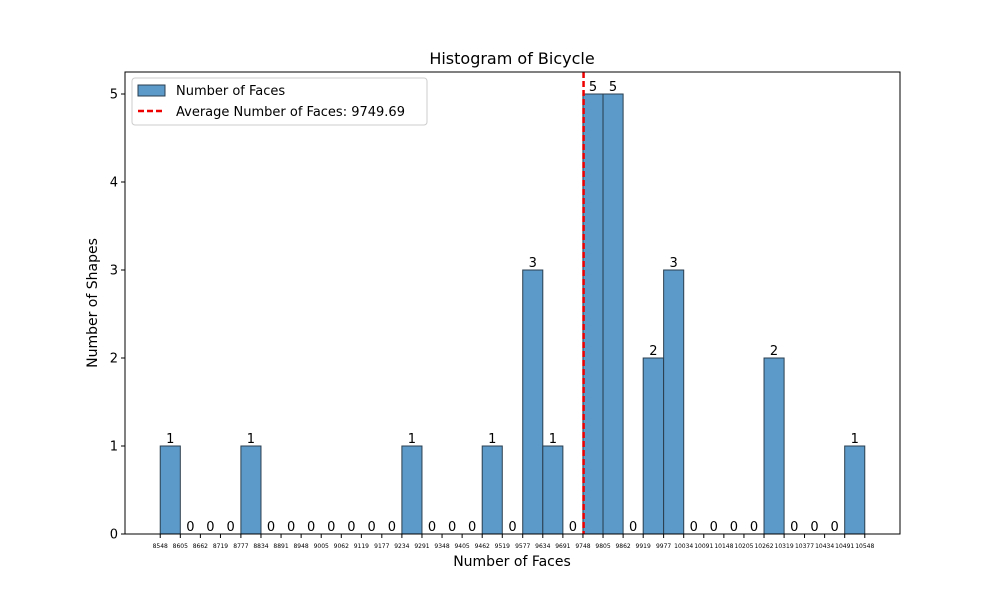 The image size is (1000, 604). I want to click on x-tick-label: 10148, so click(723, 546).